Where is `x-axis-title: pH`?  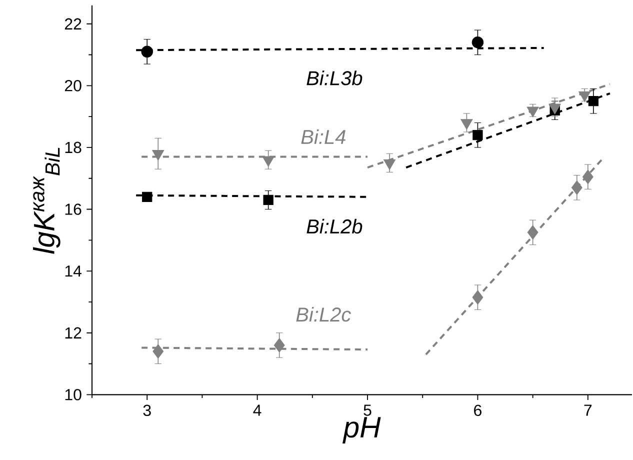
x-axis-title: pH is located at coordinates (361, 430).